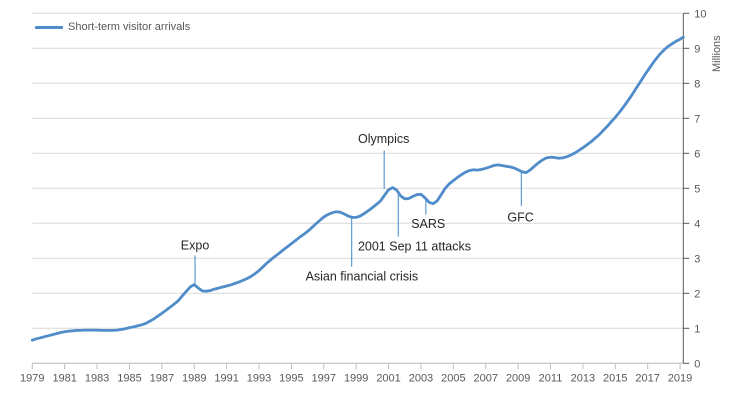  I want to click on x-axis-tick-label: 2009, so click(518, 378).